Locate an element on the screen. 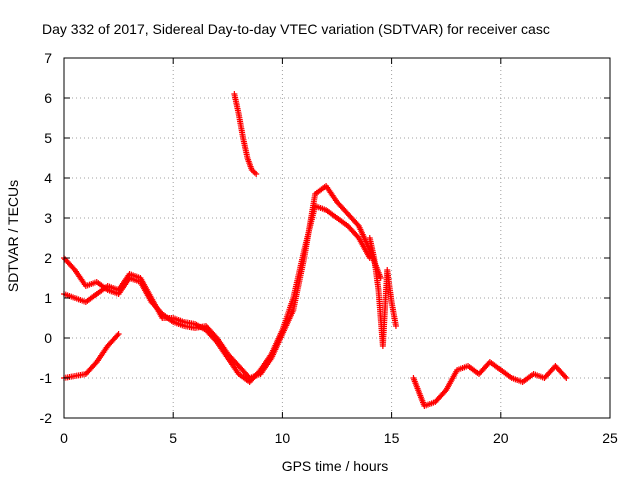  series-seg-F is located at coordinates (490, 384).